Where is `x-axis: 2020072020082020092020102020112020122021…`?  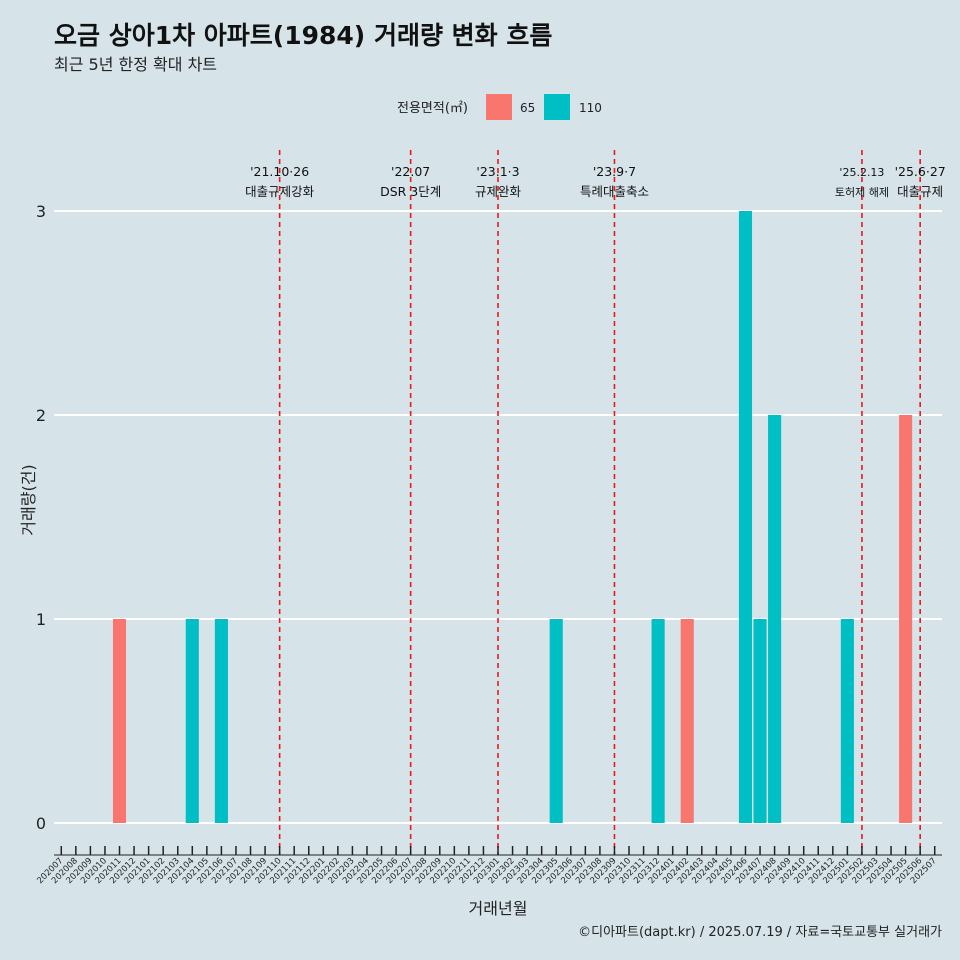
x-axis: 2020072020082020092020102020112020122021… is located at coordinates (488, 866).